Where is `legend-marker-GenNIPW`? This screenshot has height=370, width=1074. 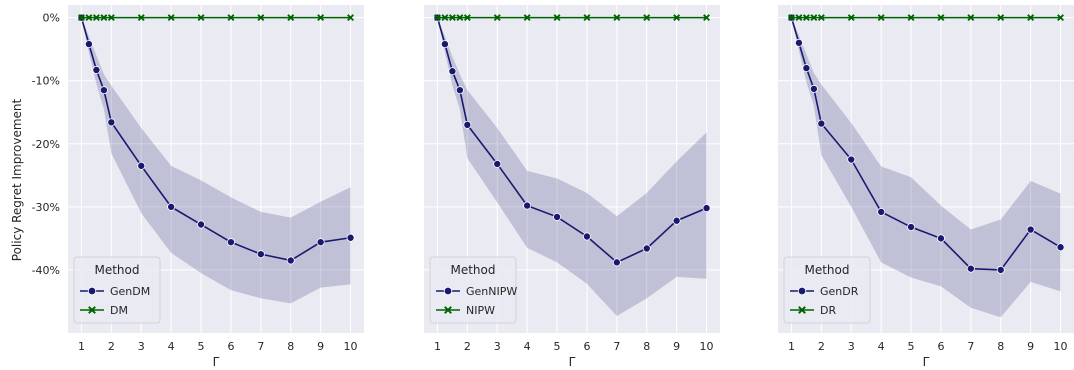 legend-marker-GenNIPW is located at coordinates (448, 291).